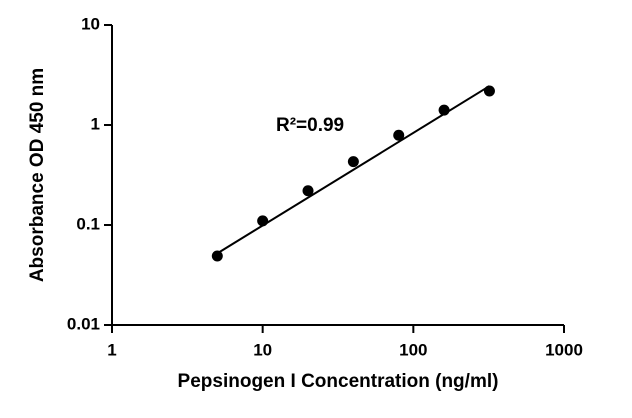 The height and width of the screenshot is (418, 632). Describe the element at coordinates (413, 349) in the screenshot. I see `x-tick-label: 100` at that location.